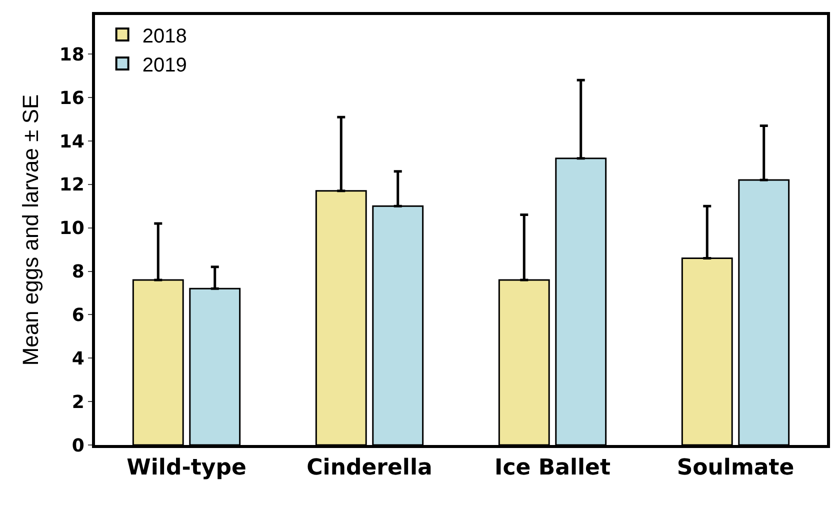 The image size is (835, 505). Describe the element at coordinates (71, 185) in the screenshot. I see `y-tick-label: 12` at that location.